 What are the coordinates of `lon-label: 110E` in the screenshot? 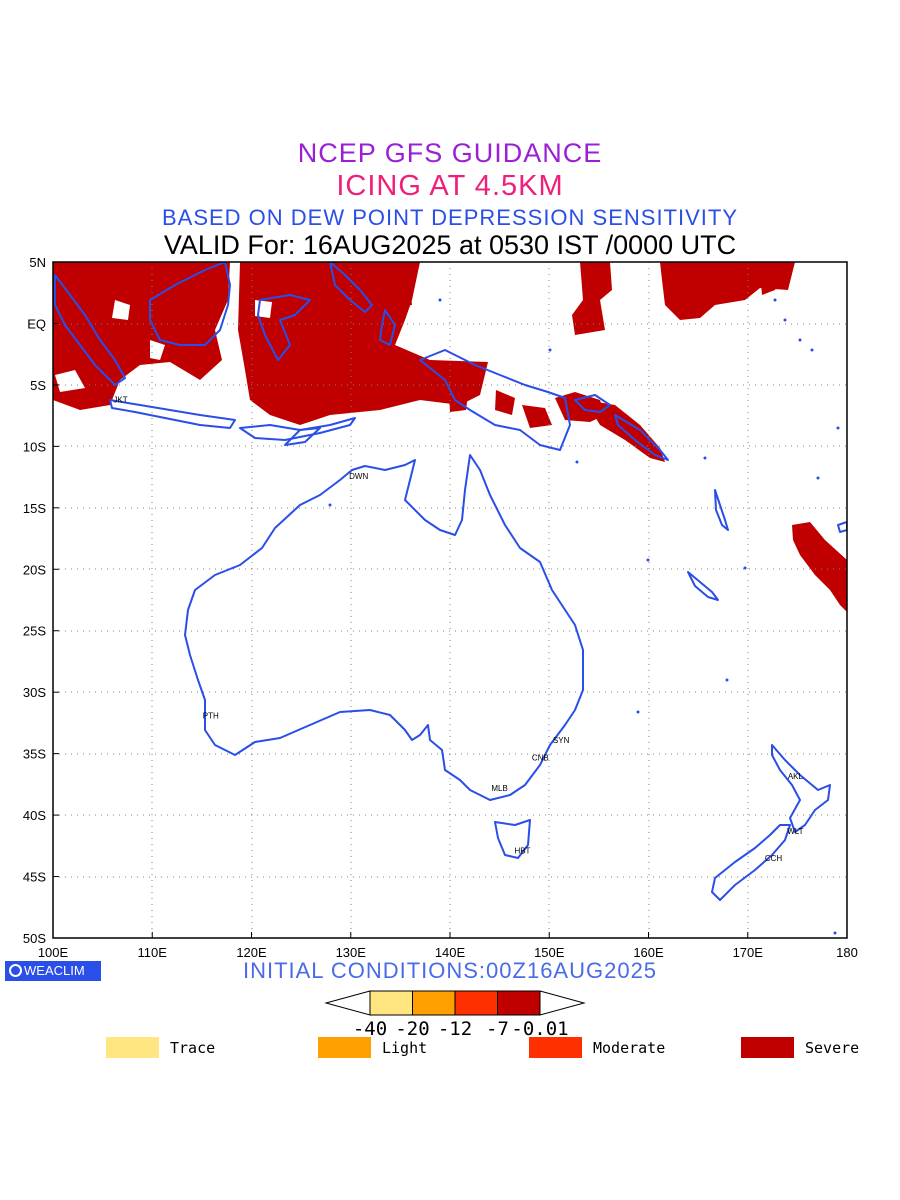 It's located at (153, 952).